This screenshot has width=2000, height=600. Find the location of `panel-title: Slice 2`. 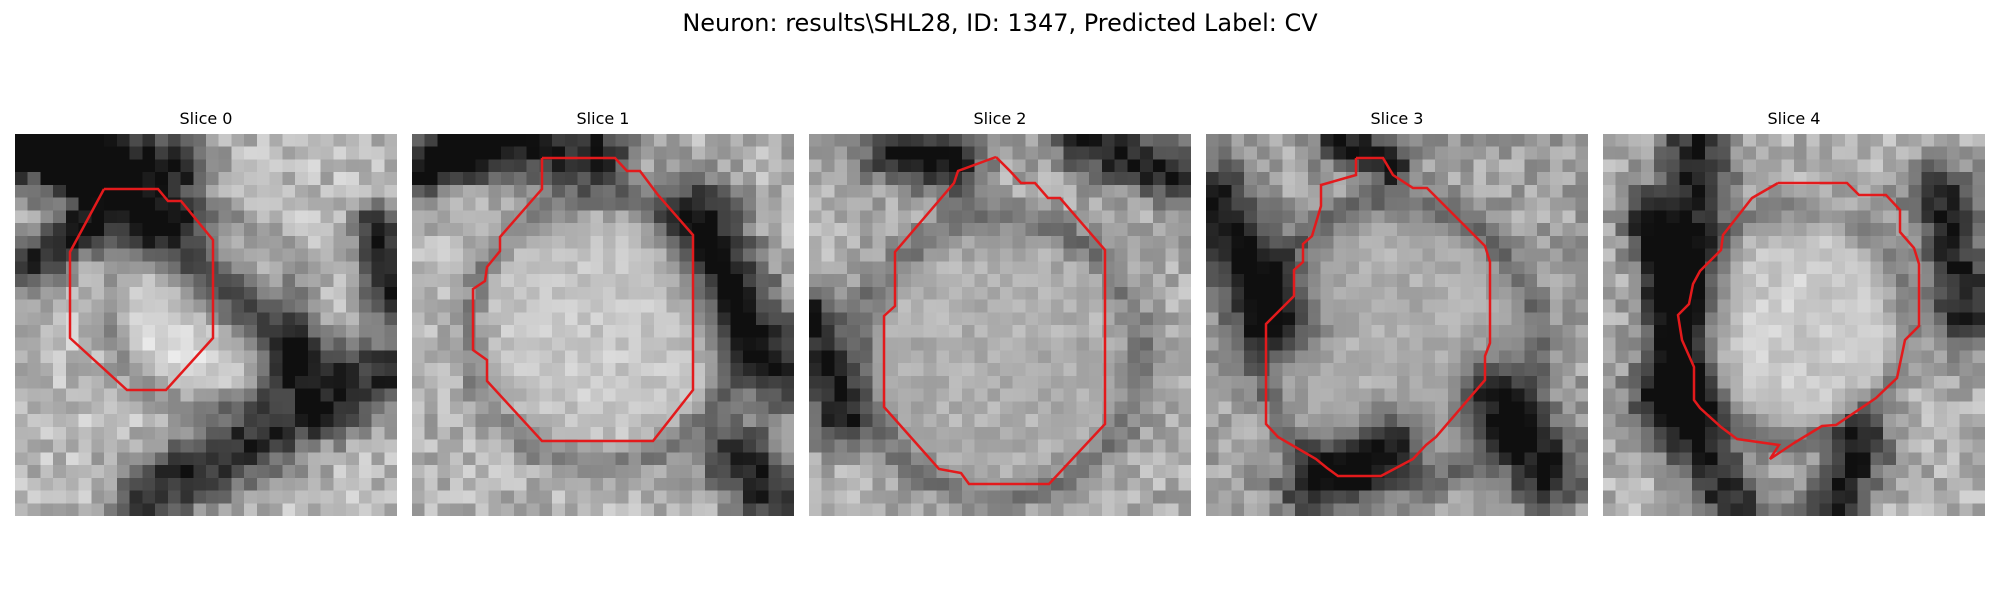

panel-title: Slice 2 is located at coordinates (1000, 118).